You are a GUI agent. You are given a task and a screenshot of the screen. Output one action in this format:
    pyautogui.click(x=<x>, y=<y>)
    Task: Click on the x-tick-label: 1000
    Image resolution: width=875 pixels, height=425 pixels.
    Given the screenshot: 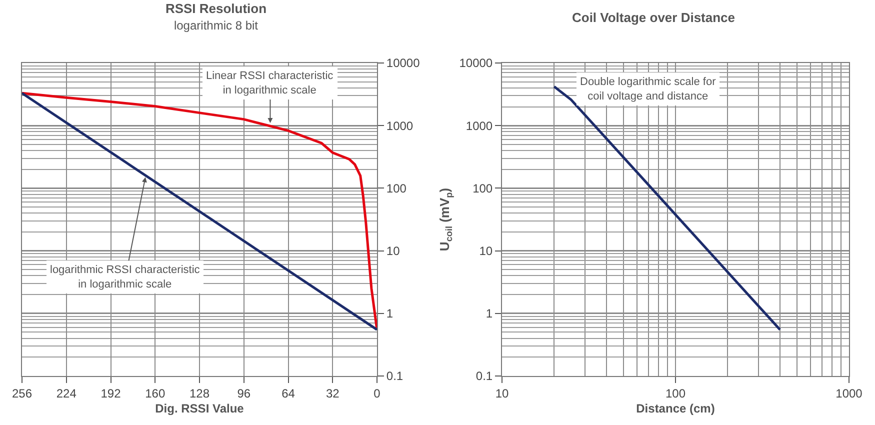 What is the action you would take?
    pyautogui.click(x=849, y=393)
    